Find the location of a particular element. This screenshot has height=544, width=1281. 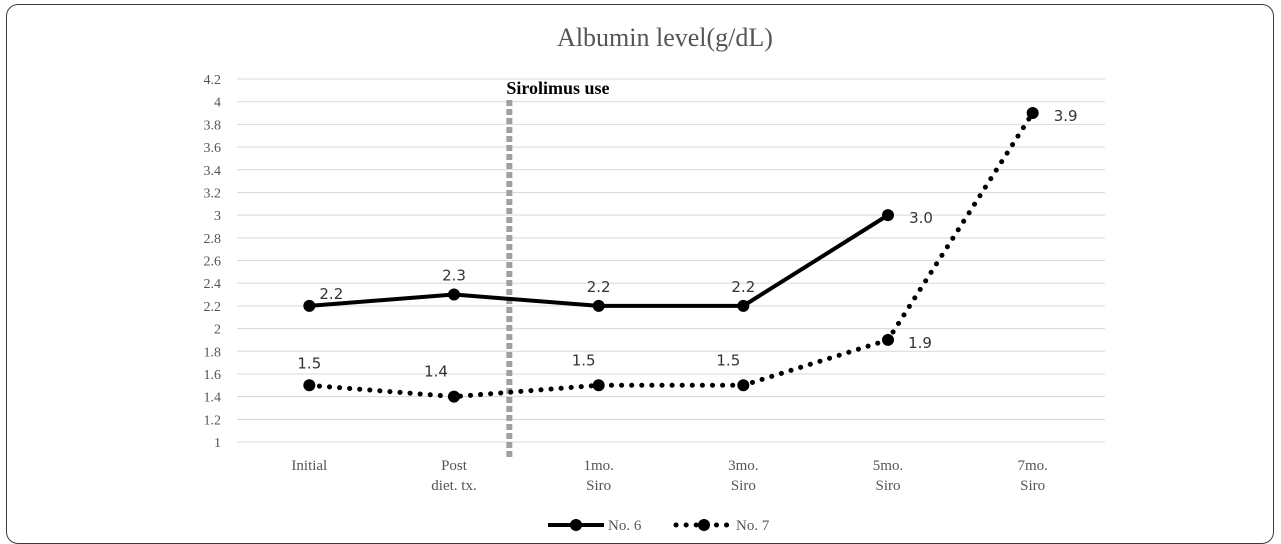

y-tick-label: 2 is located at coordinates (217, 330).